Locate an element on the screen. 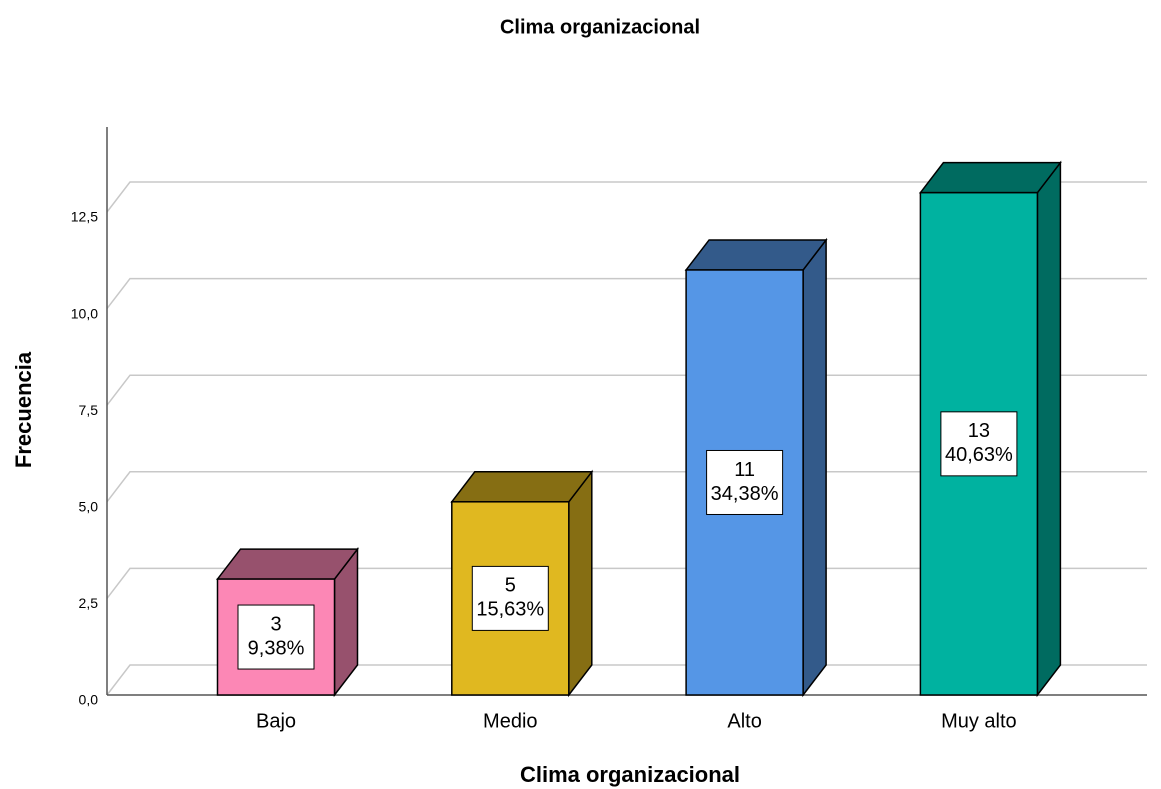 Image resolution: width=1161 pixels, height=789 pixels. y-axis-title: Frecuencia is located at coordinates (23, 409).